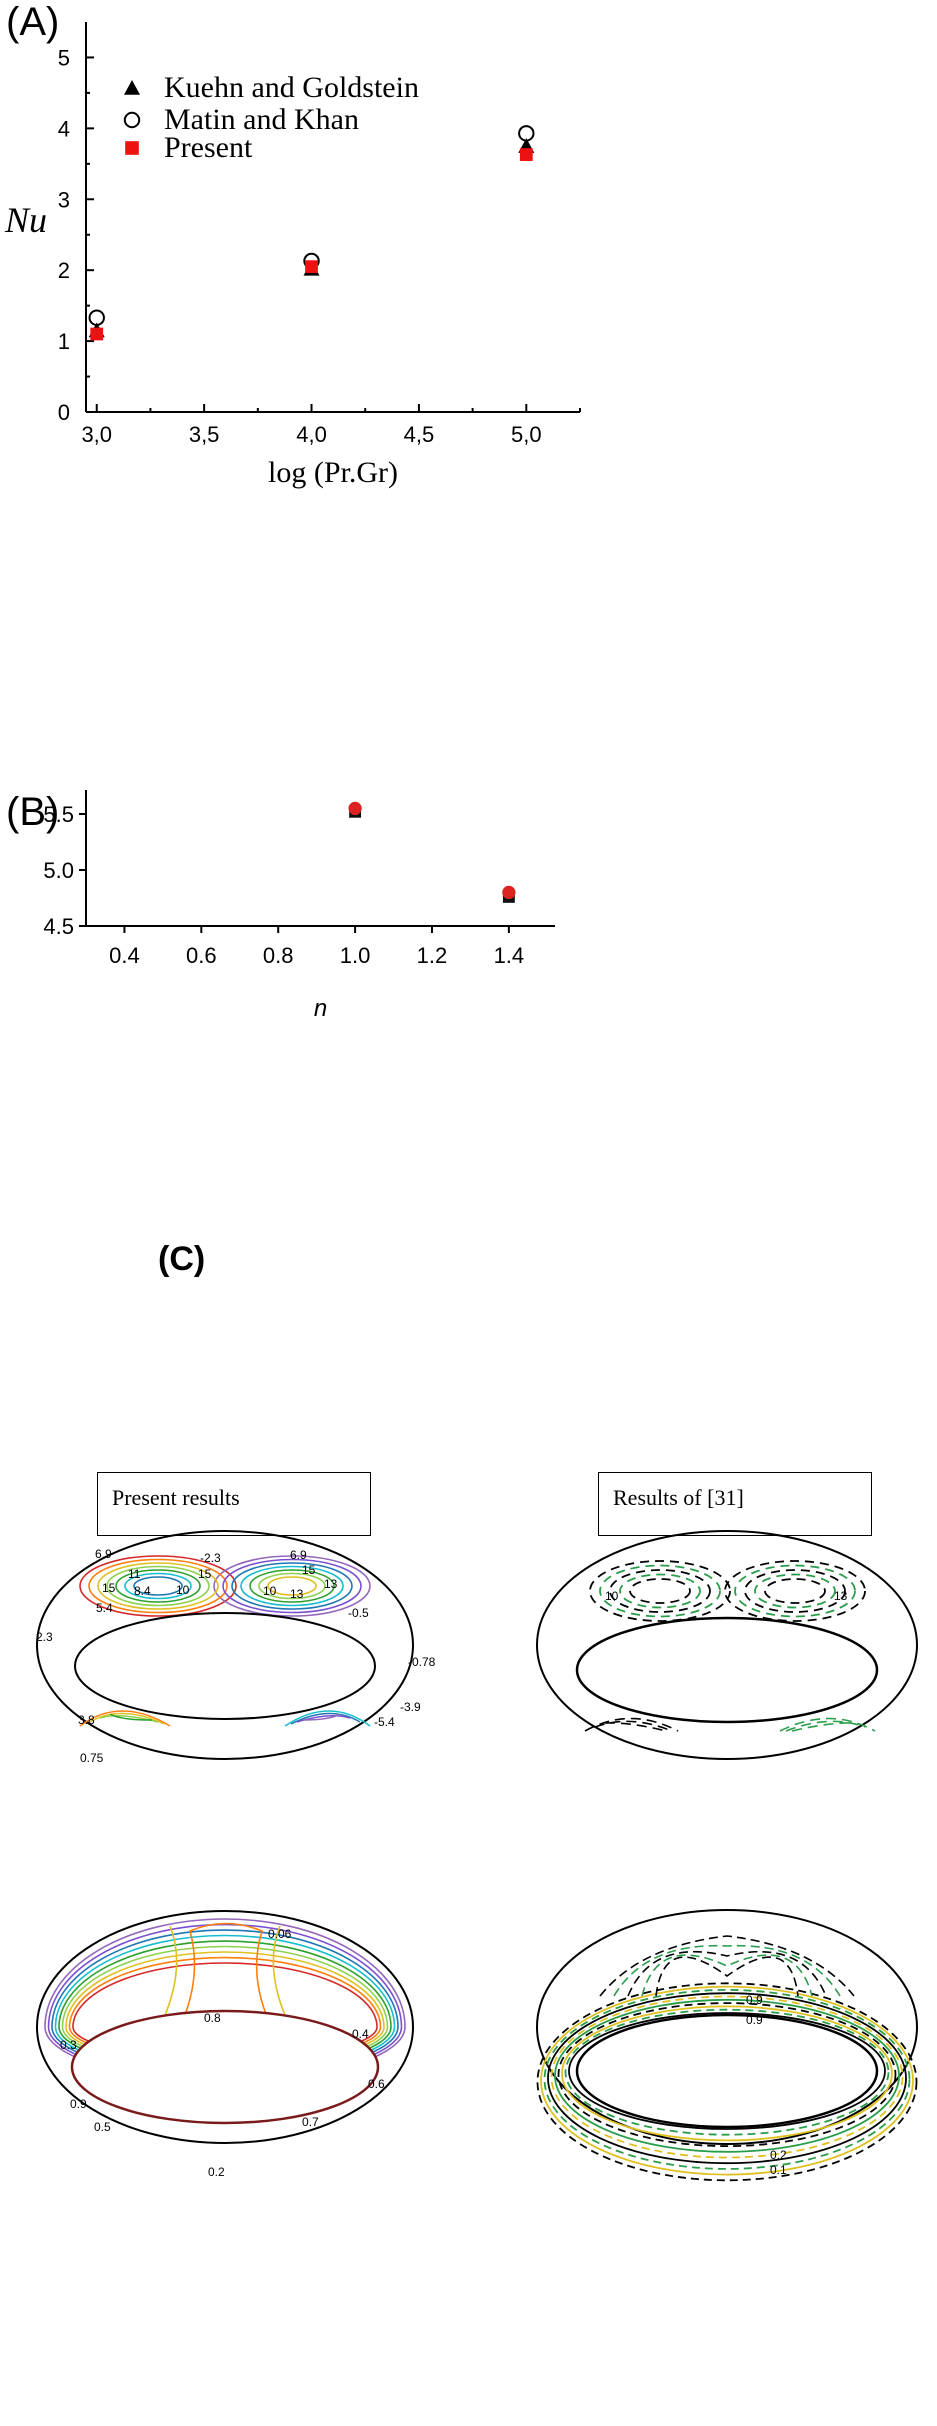  Describe the element at coordinates (58, 870) in the screenshot. I see `y-tick-label: 5.0` at that location.